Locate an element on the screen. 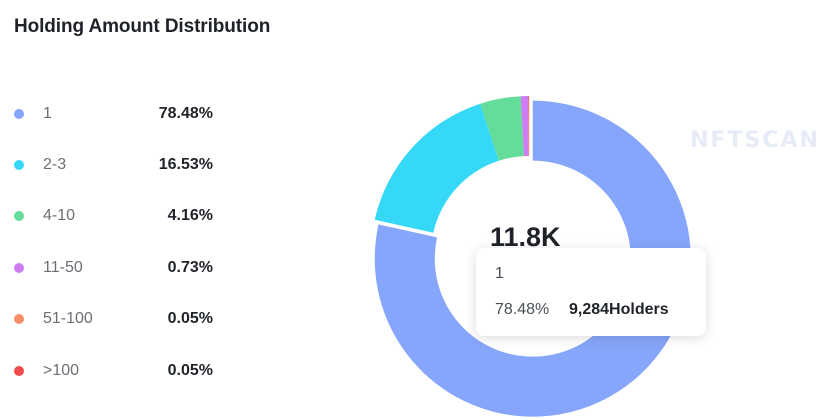 This screenshot has width=838, height=420. tooltip-percent: 78.48% is located at coordinates (522, 309).